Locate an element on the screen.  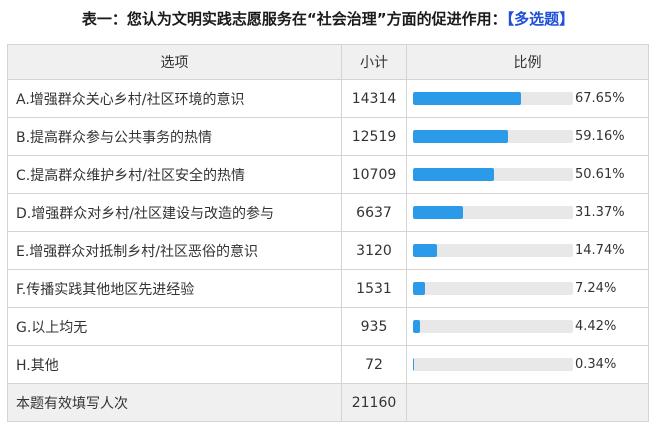
total-row: 本题有效填写人次 21160 is located at coordinates (328, 402).